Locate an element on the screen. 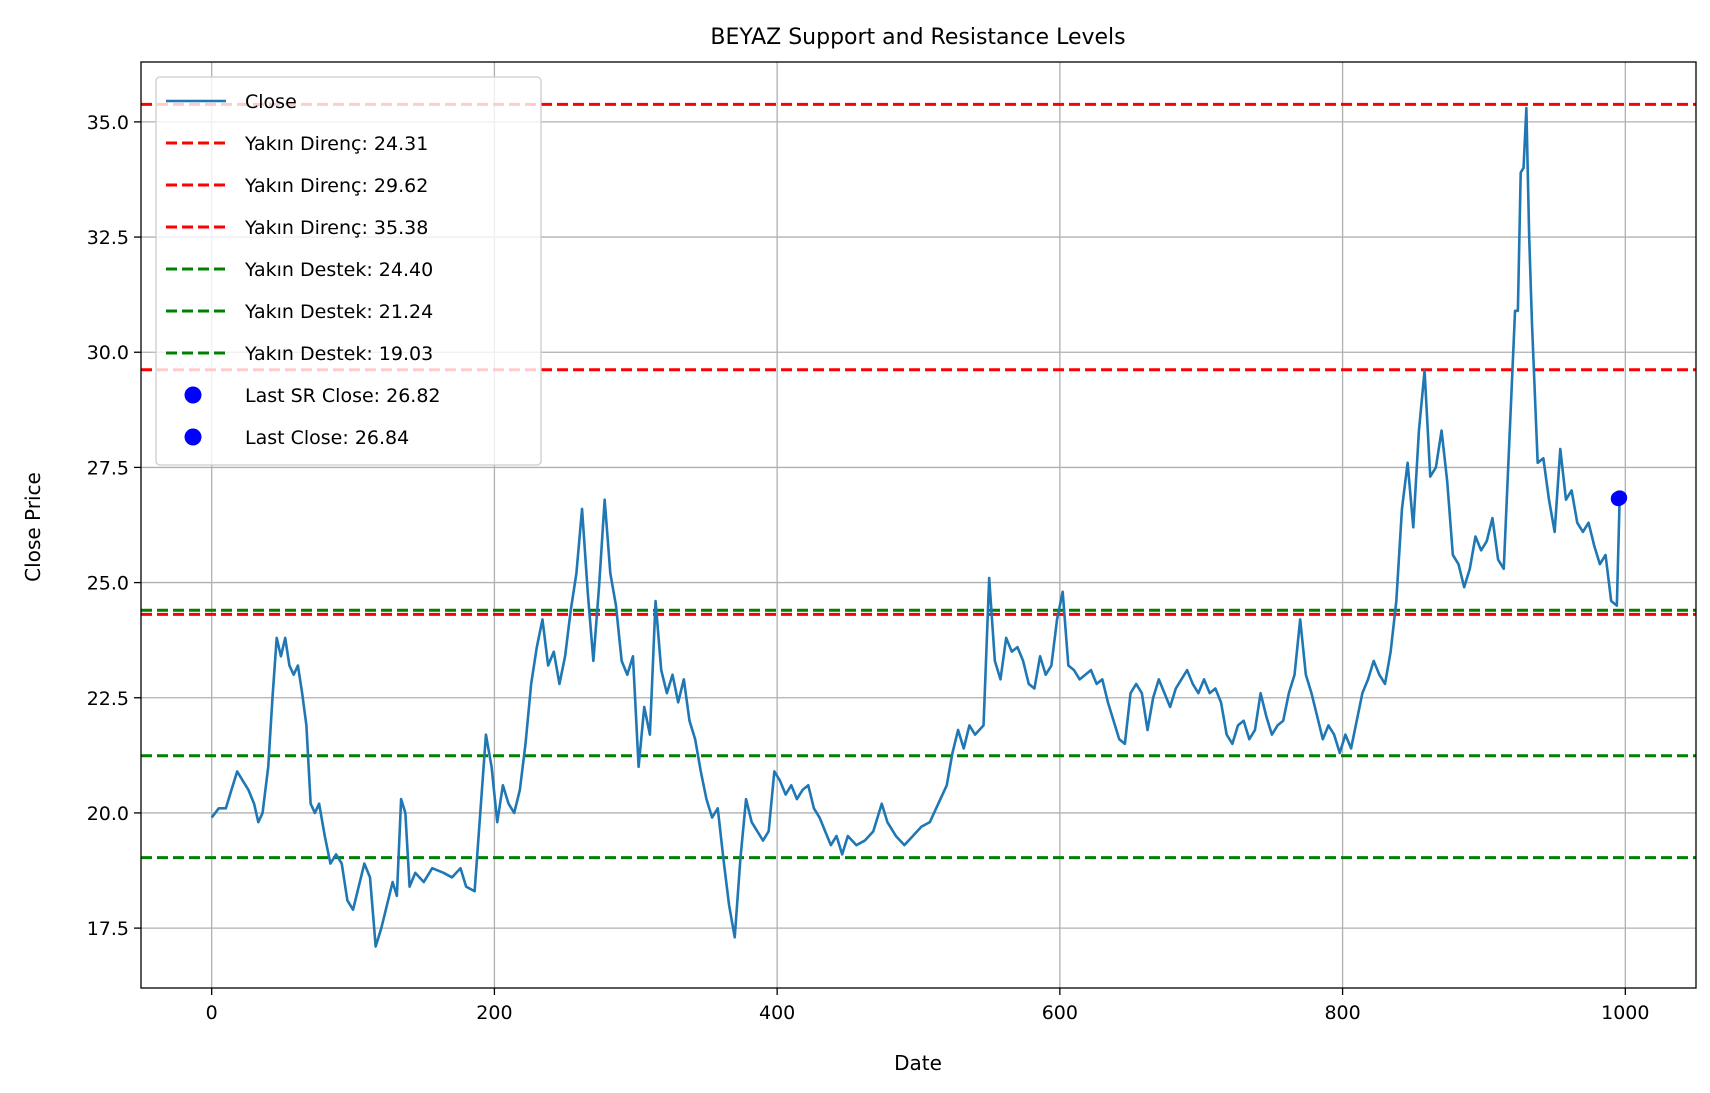 The width and height of the screenshot is (1710, 1093). legend-entry-label: Yakın Direnç: 24.31 is located at coordinates (336, 144).